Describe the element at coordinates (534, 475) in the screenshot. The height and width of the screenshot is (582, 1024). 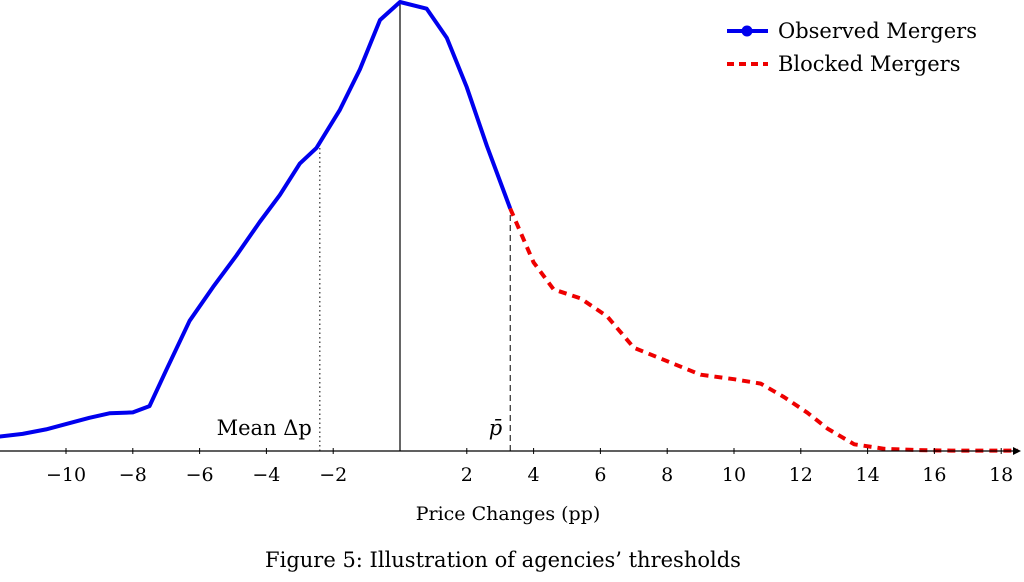
I see `x-tick-label: 4` at that location.